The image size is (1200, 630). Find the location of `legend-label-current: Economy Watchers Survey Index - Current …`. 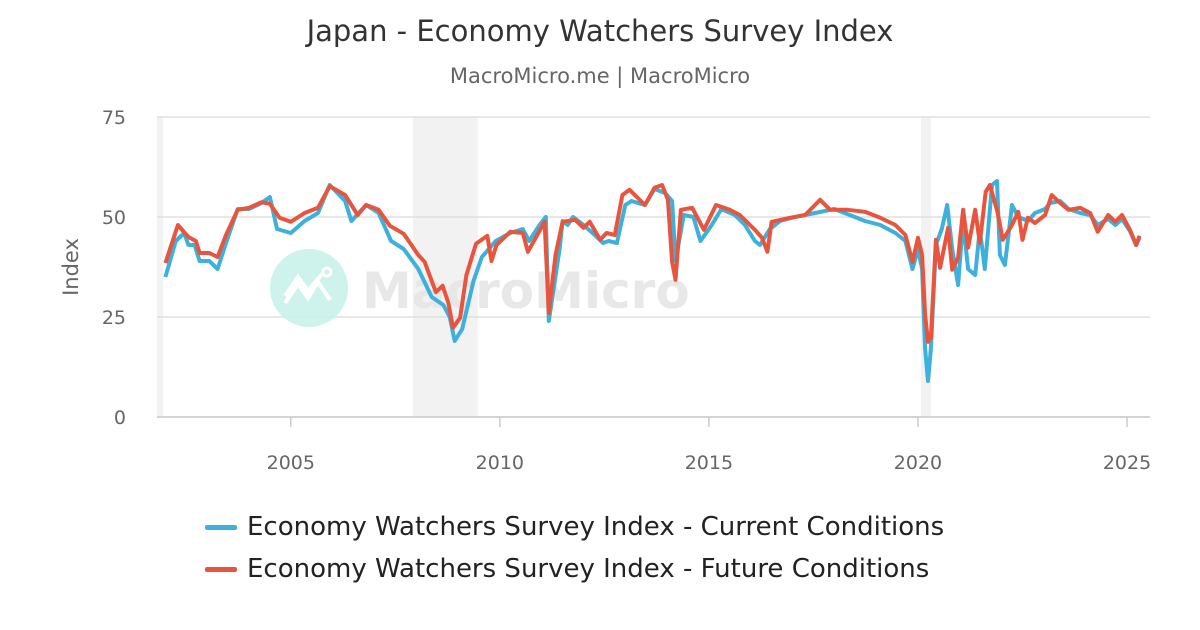

legend-label-current: Economy Watchers Survey Index - Current … is located at coordinates (596, 527).